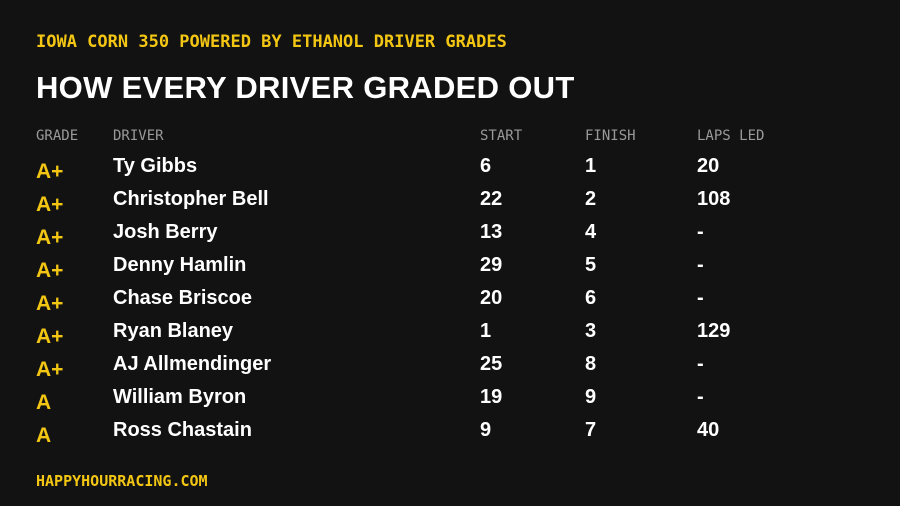 The width and height of the screenshot is (900, 506). Describe the element at coordinates (731, 136) in the screenshot. I see `column-header: LAPS LED` at that location.